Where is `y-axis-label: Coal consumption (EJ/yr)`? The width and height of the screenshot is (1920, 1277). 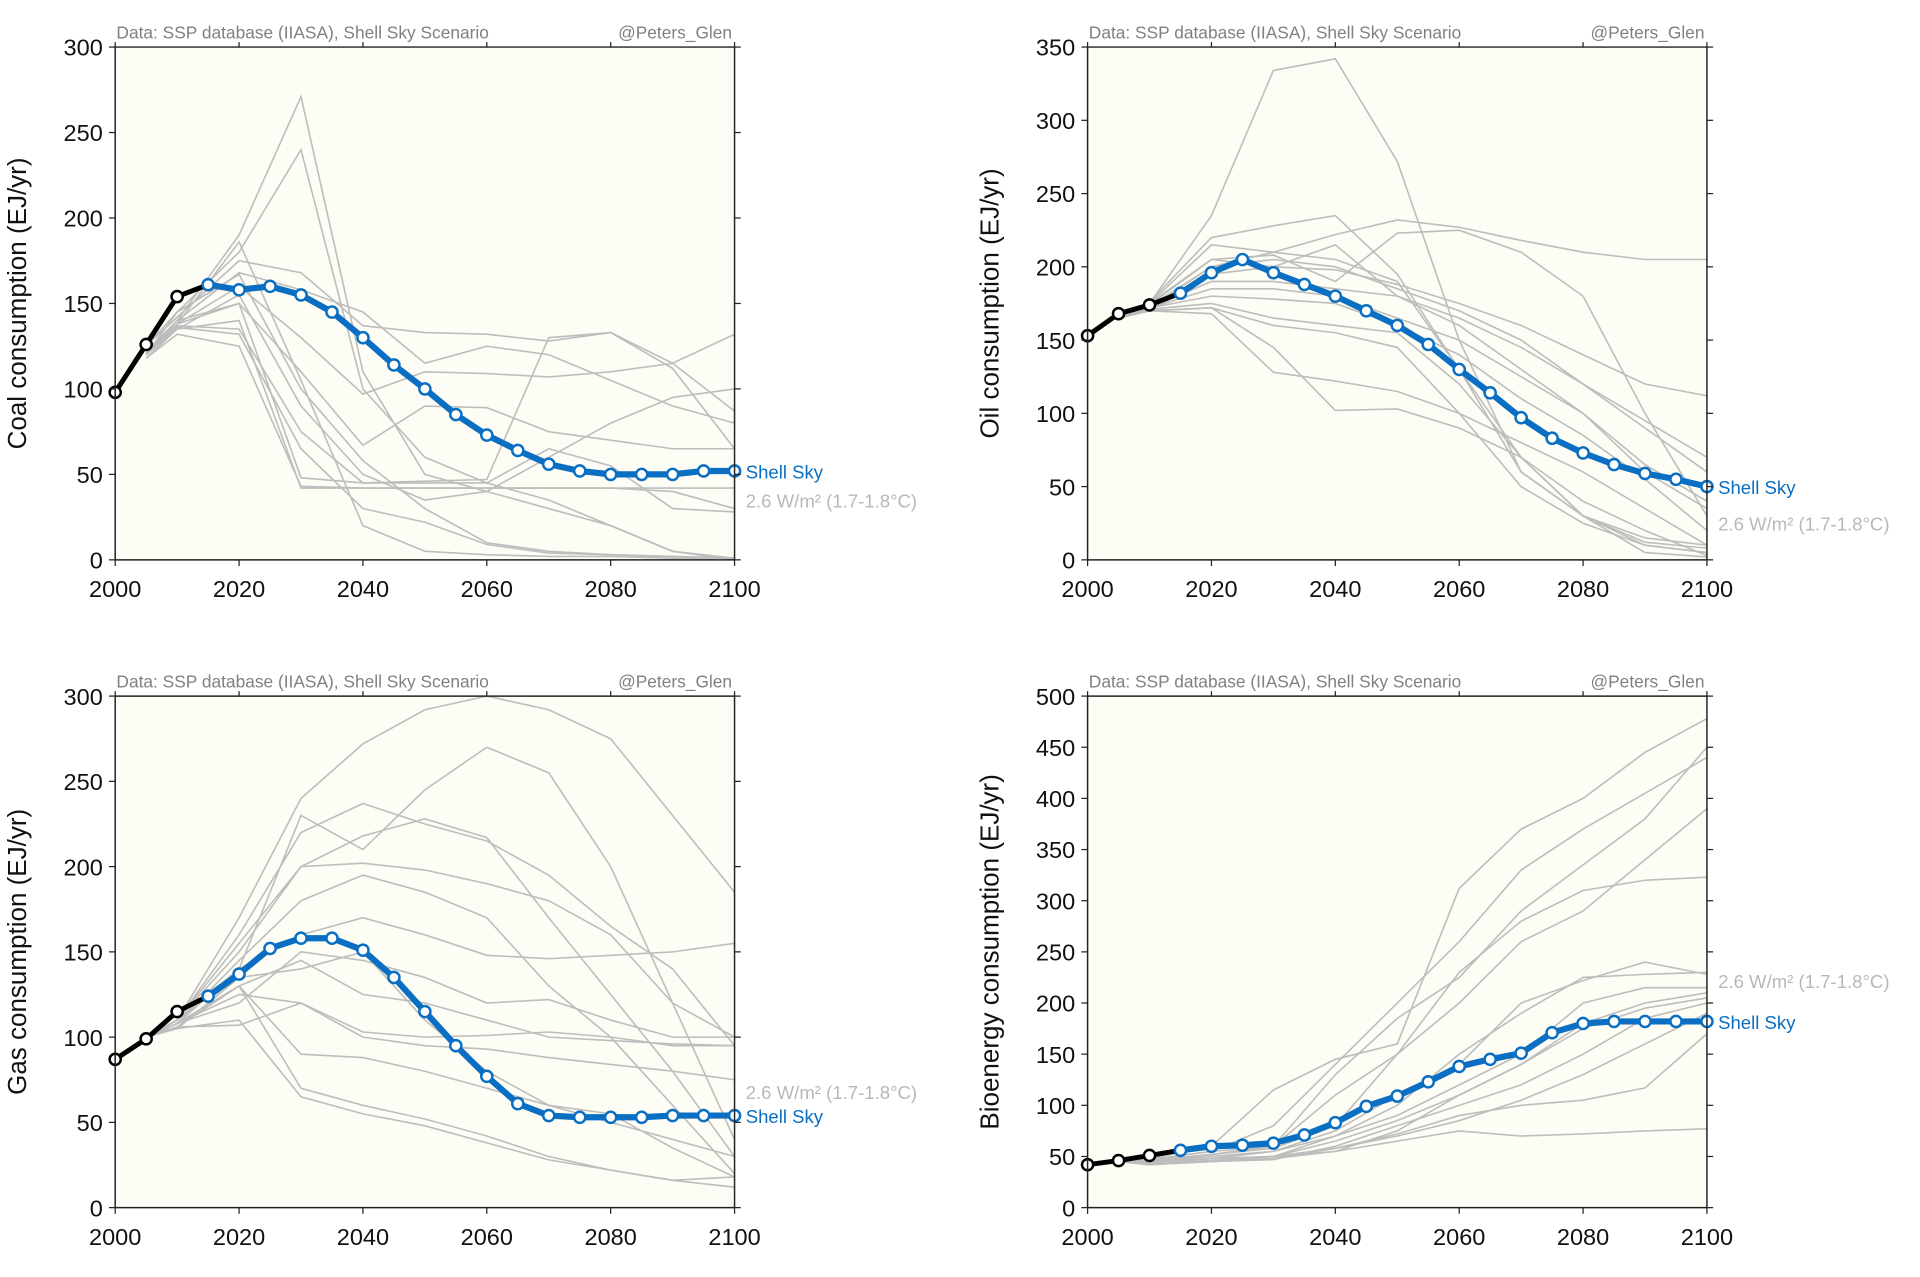 y-axis-label: Coal consumption (EJ/yr) is located at coordinates (17, 304).